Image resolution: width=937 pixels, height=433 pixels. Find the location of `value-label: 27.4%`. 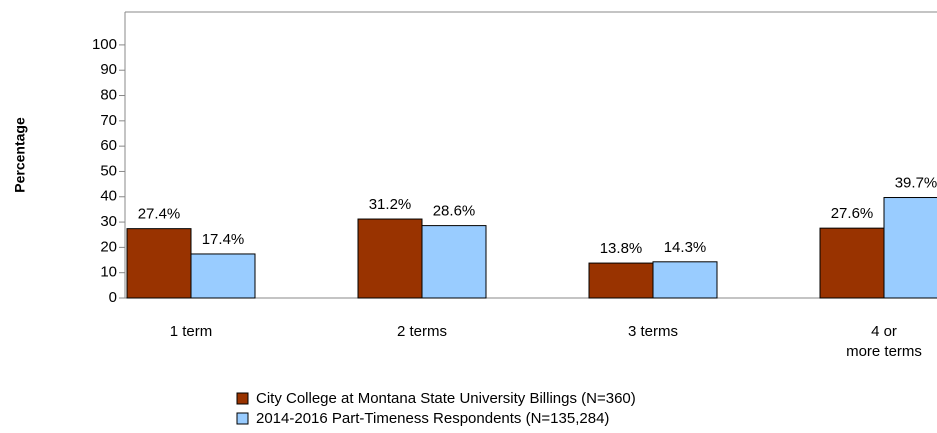

value-label: 27.4% is located at coordinates (159, 214).